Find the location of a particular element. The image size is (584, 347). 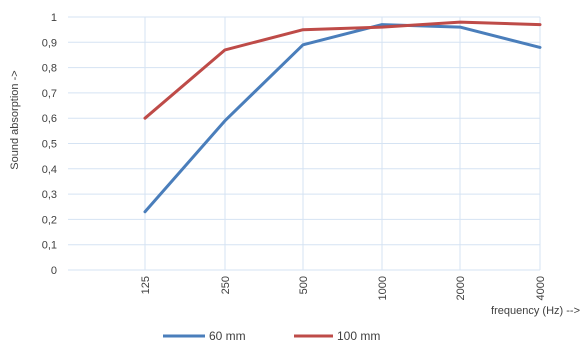

x-tick-label: 2000 is located at coordinates (461, 288).